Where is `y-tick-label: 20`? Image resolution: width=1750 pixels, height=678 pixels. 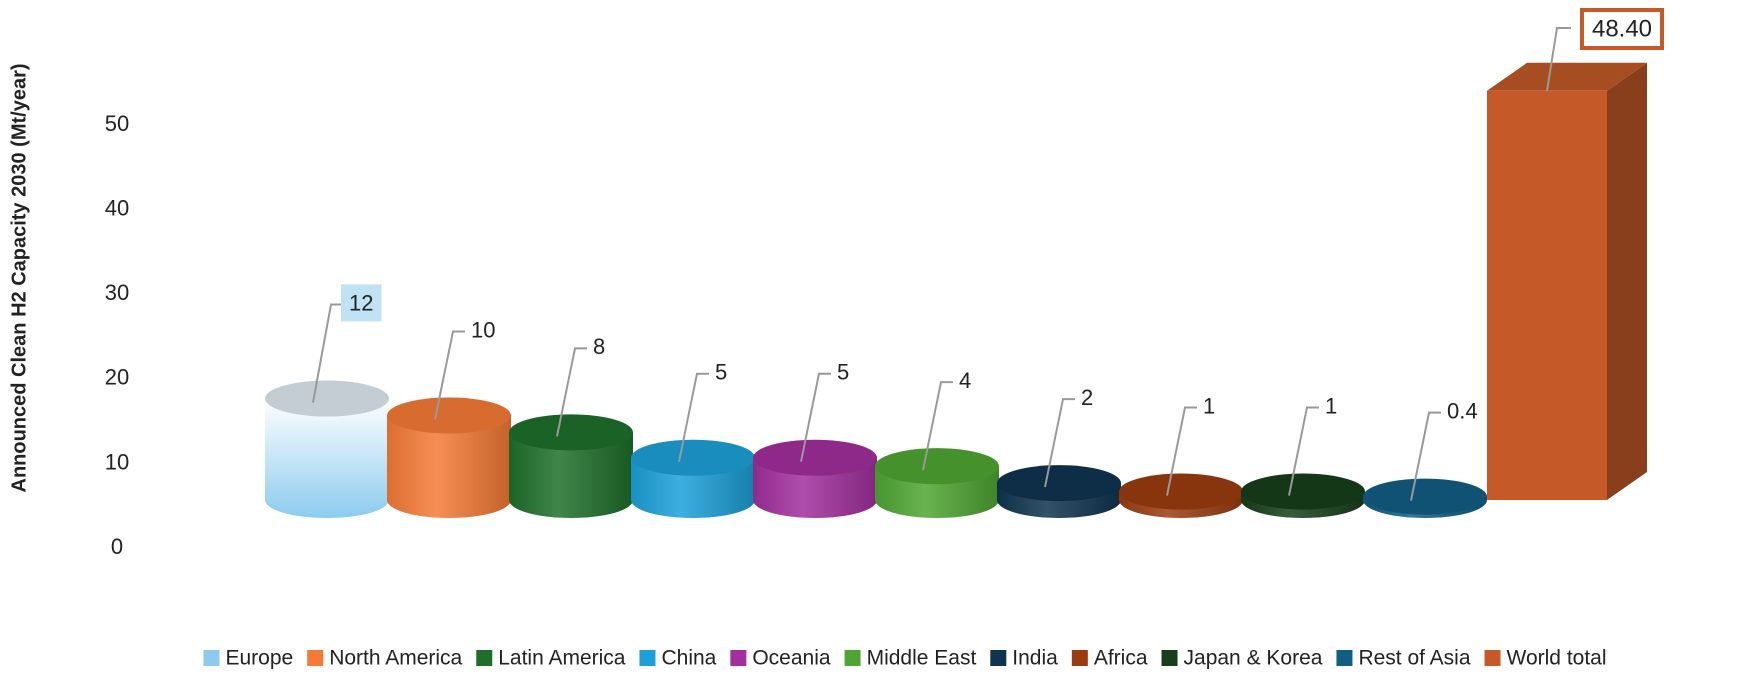 y-tick-label: 20 is located at coordinates (117, 377).